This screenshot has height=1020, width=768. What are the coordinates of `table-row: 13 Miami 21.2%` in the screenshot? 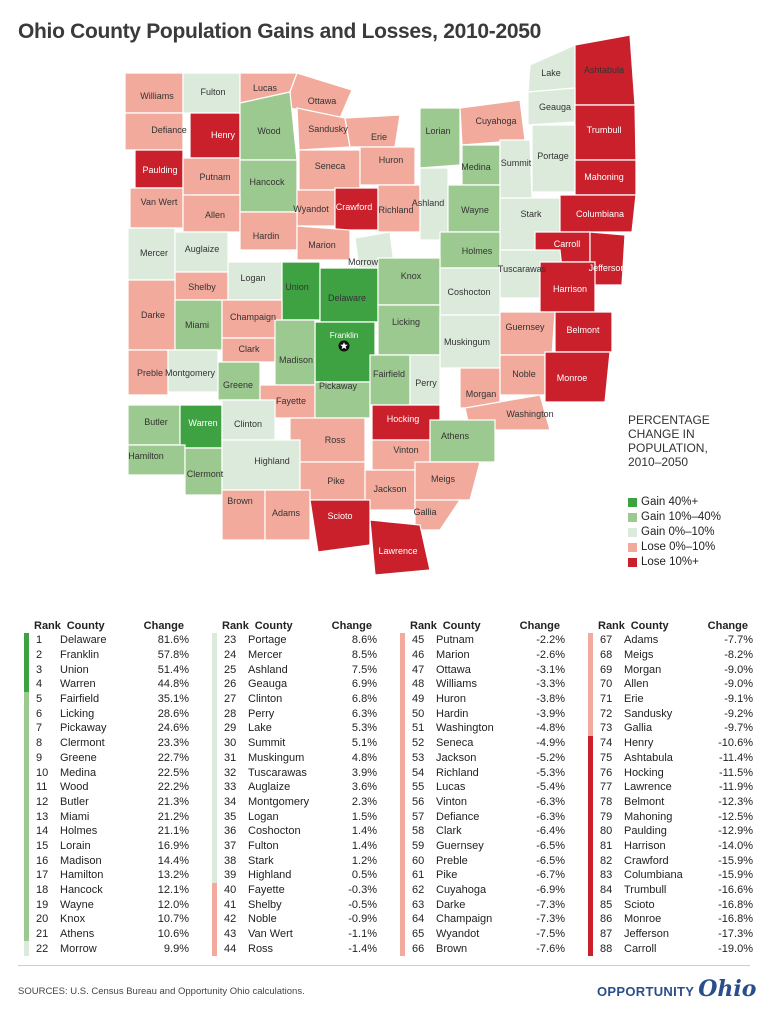 It's located at (106, 816).